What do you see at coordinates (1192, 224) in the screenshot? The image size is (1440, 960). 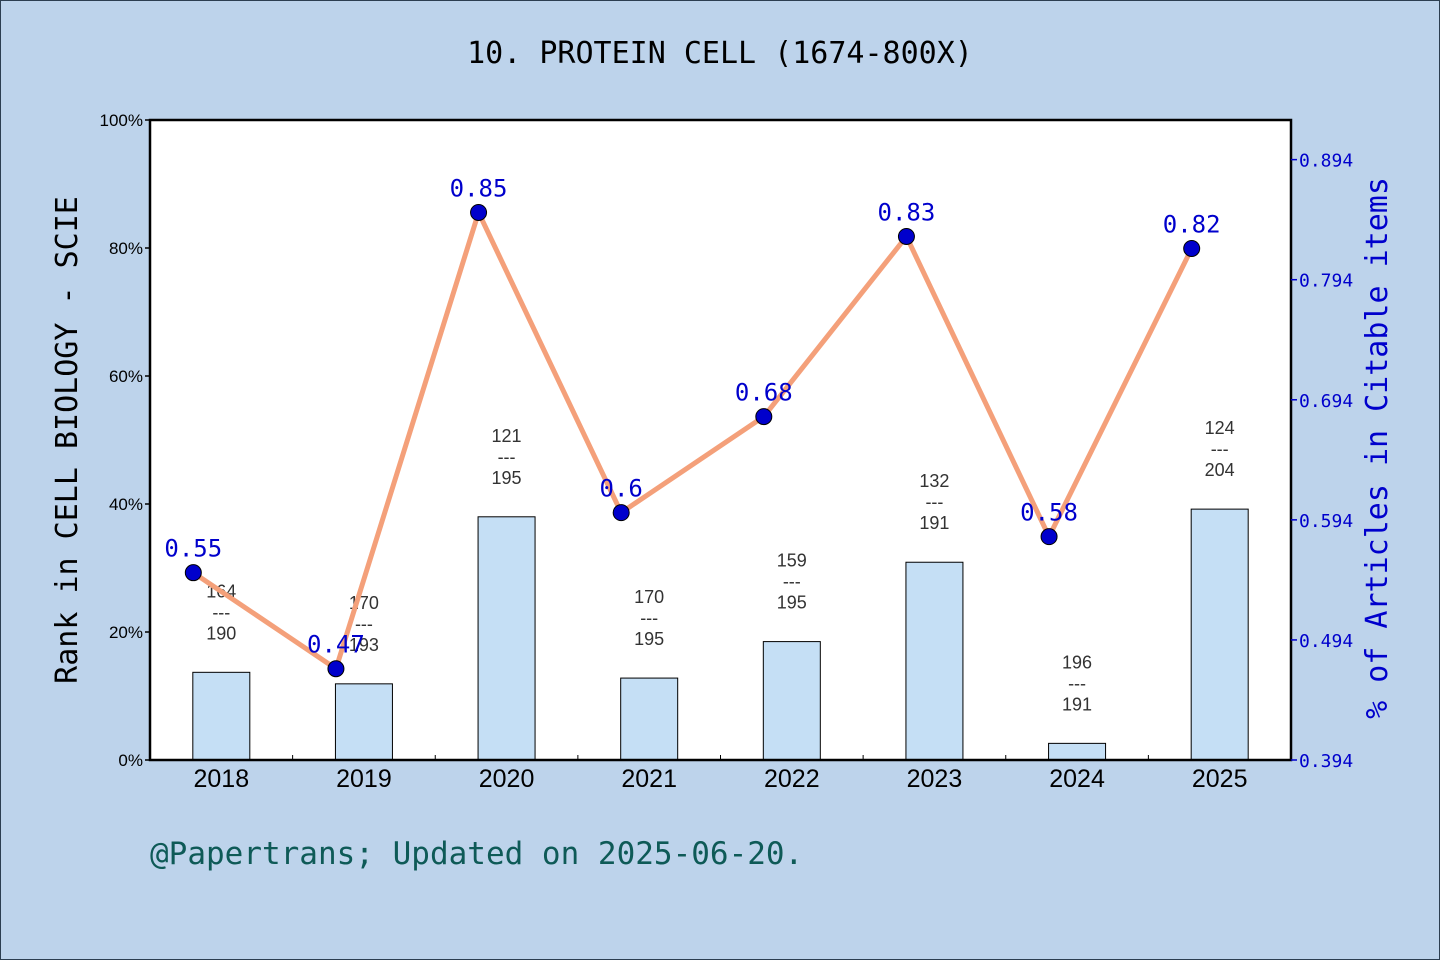 I see `line-point-label-2025: 0.82` at bounding box center [1192, 224].